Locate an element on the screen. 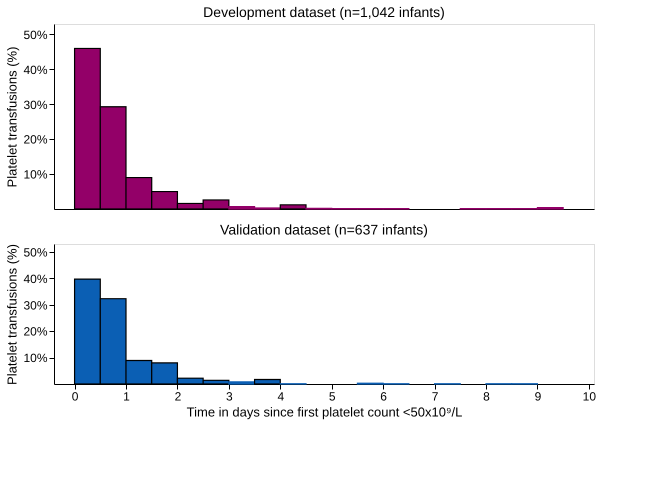  x-tick-label: 3 is located at coordinates (230, 397).